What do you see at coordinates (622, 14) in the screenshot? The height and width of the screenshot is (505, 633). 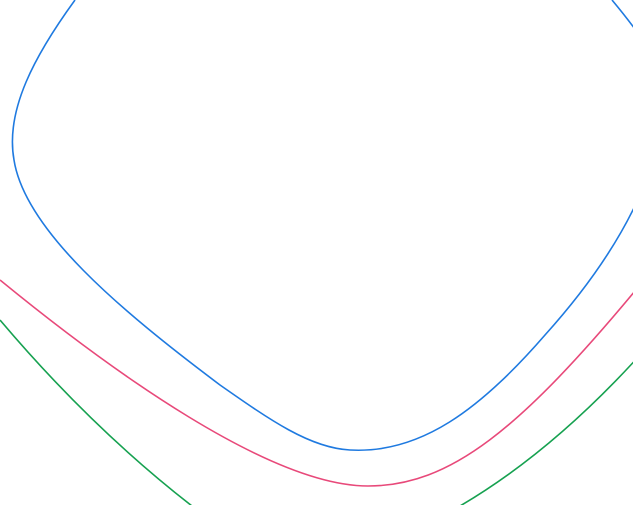 I see `blue-curve-top-right` at bounding box center [622, 14].